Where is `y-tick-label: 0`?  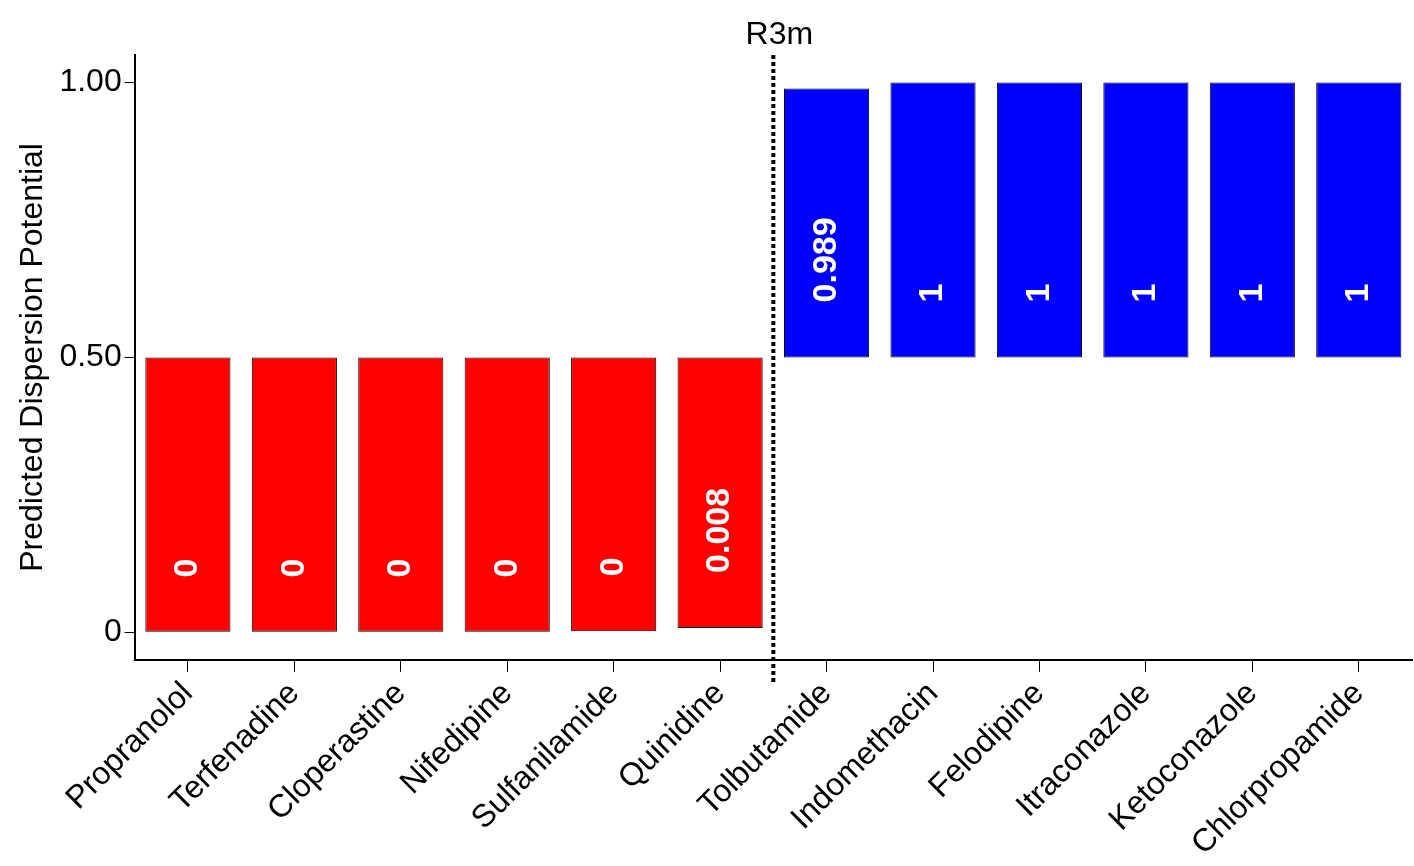
y-tick-label: 0 is located at coordinates (112, 630).